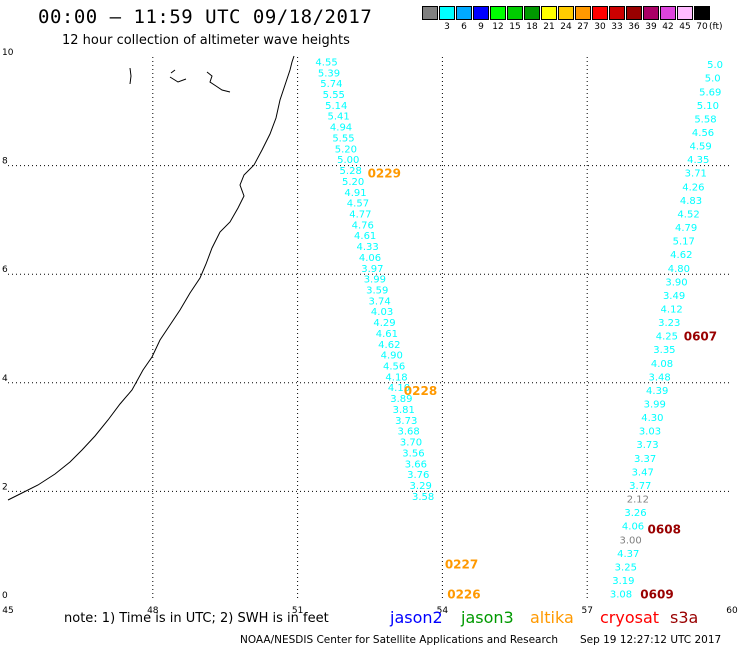 This screenshot has width=740, height=650. What do you see at coordinates (363, 225) in the screenshot?
I see `wave-height-label: 4.76` at bounding box center [363, 225].